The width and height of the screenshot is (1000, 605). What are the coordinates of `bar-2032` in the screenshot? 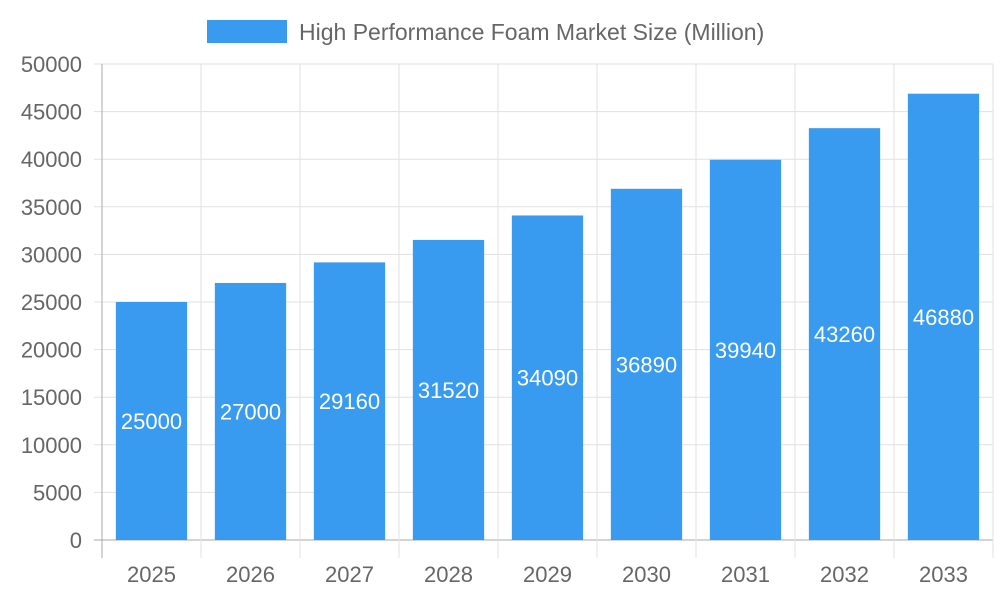 It's located at (844, 334).